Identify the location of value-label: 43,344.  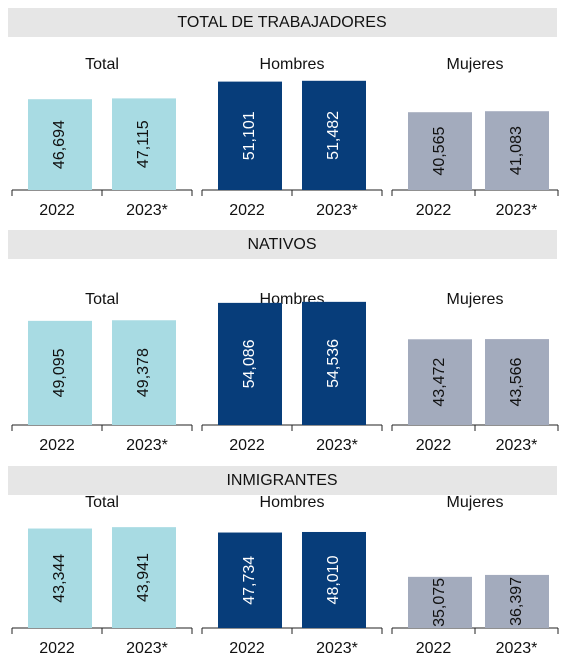
(59, 578).